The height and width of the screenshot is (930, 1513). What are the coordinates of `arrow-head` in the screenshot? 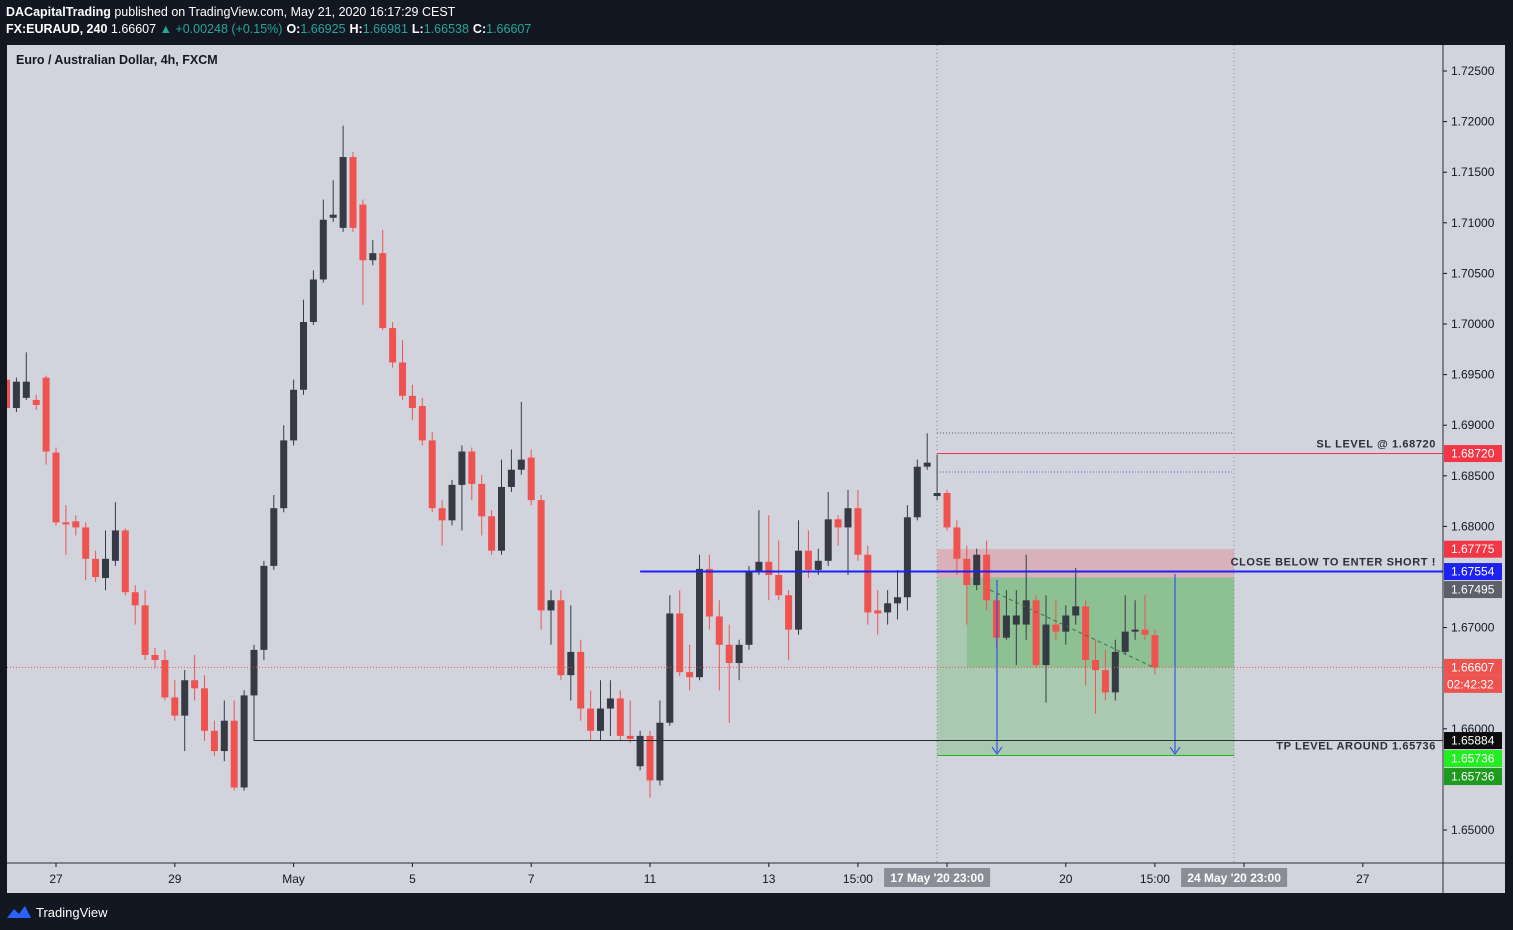 It's located at (1175, 750).